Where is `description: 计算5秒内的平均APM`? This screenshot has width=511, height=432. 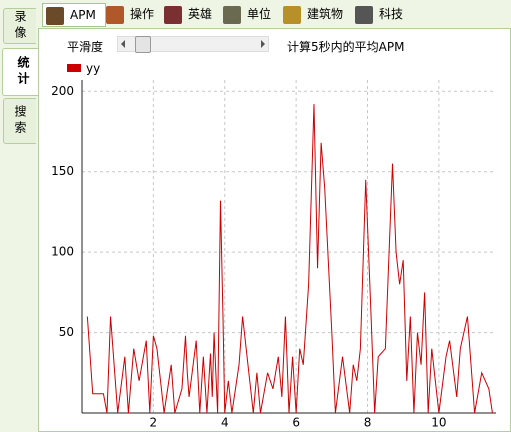
description: 计算5秒内的平均APM is located at coordinates (346, 47).